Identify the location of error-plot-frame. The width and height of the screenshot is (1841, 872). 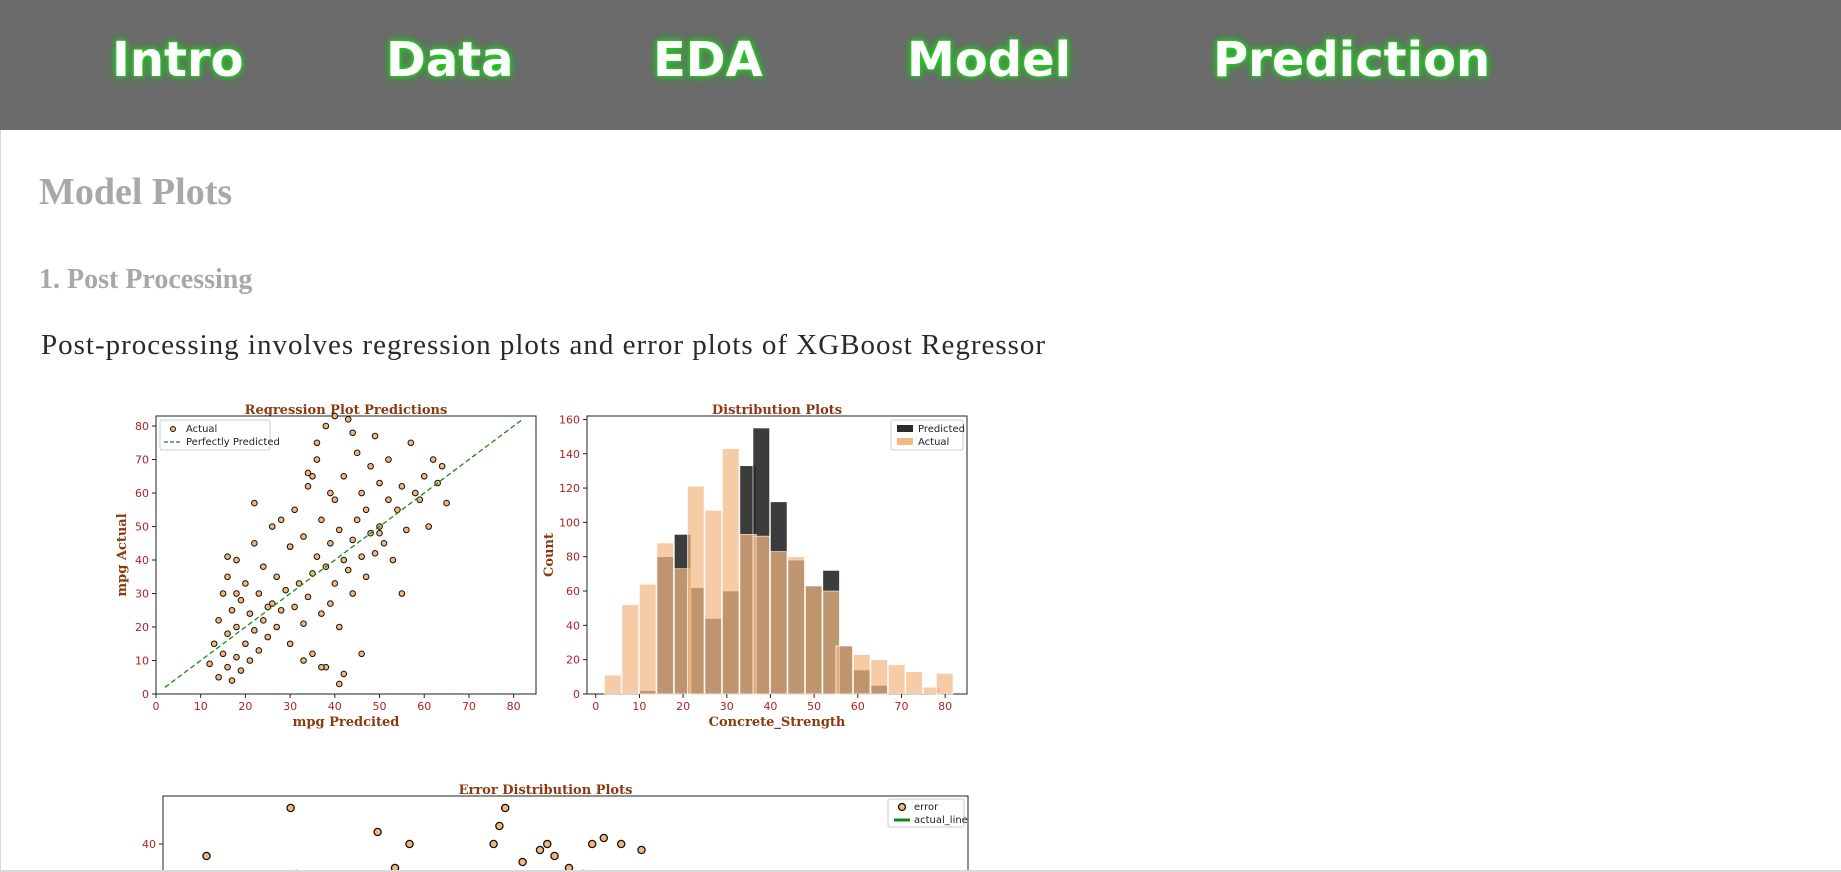
(565, 833).